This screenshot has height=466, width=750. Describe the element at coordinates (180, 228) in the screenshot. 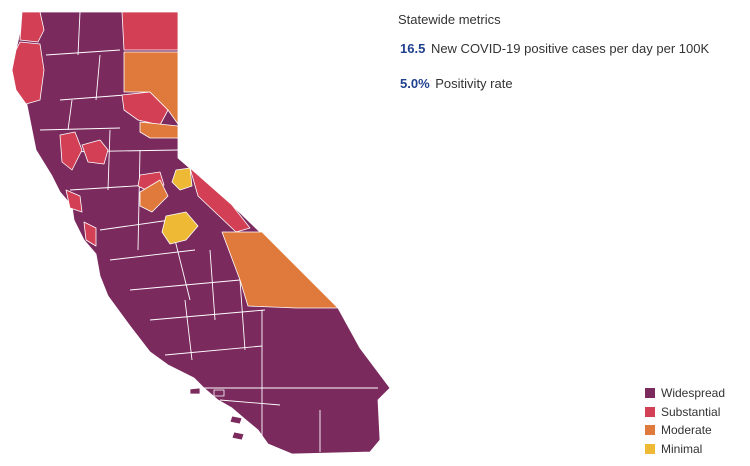

I see `county-tuolumne-mariposa` at that location.